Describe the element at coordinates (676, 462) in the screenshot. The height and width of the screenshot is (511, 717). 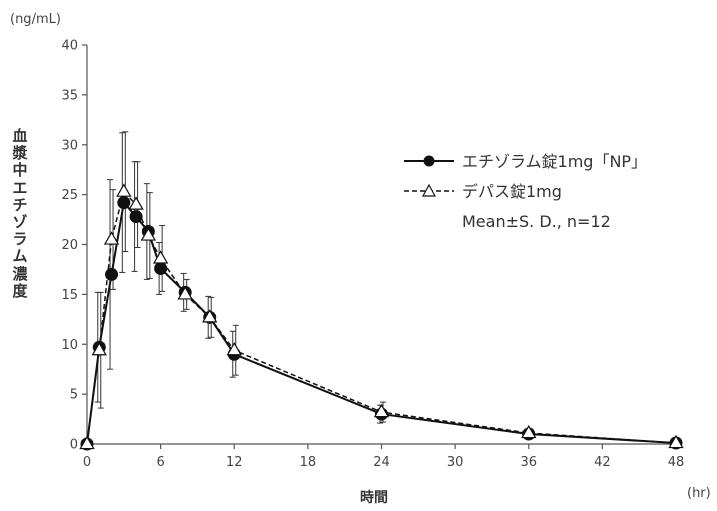
I see `x-tick-label: 48` at that location.